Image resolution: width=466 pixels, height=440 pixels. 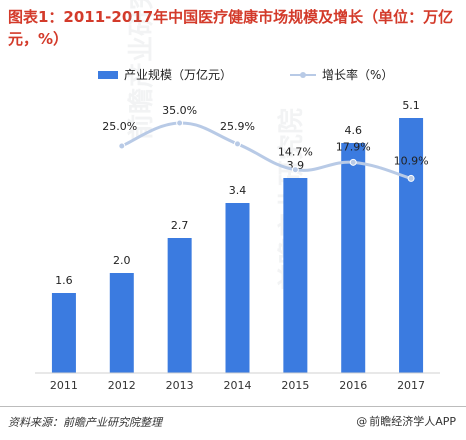 I want to click on bar-2013, so click(x=179, y=305).